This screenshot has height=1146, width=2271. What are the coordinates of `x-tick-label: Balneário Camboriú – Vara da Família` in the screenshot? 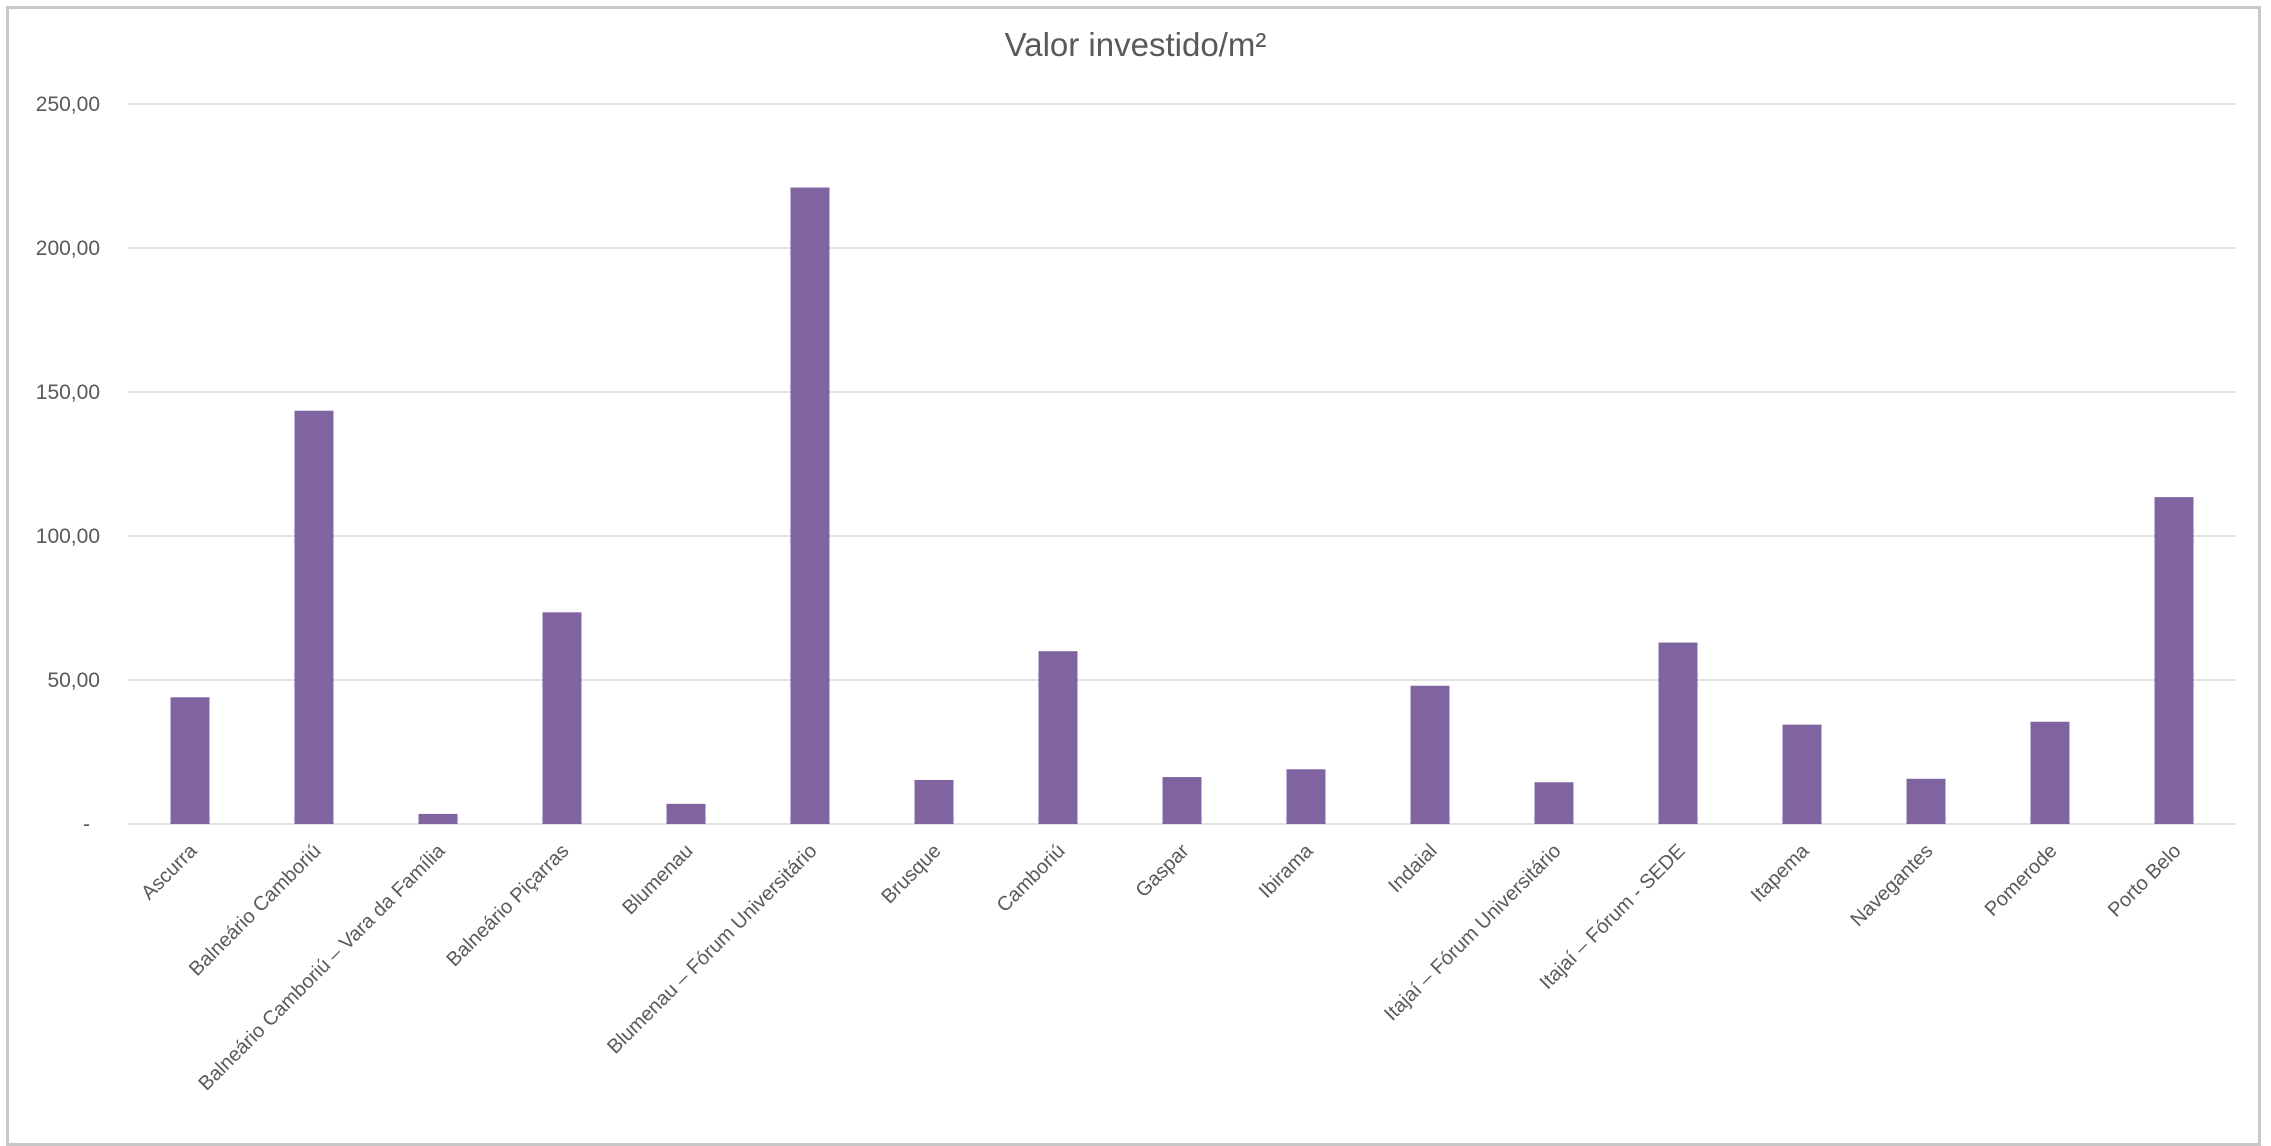 It's located at (322, 967).